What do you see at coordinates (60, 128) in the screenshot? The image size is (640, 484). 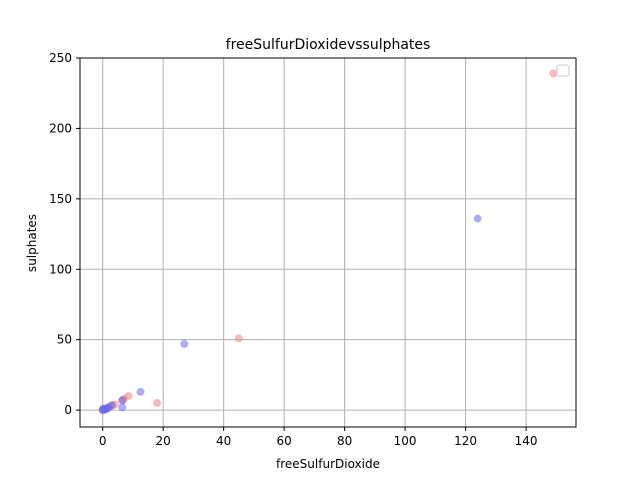 I see `y-tick-label: 200` at bounding box center [60, 128].